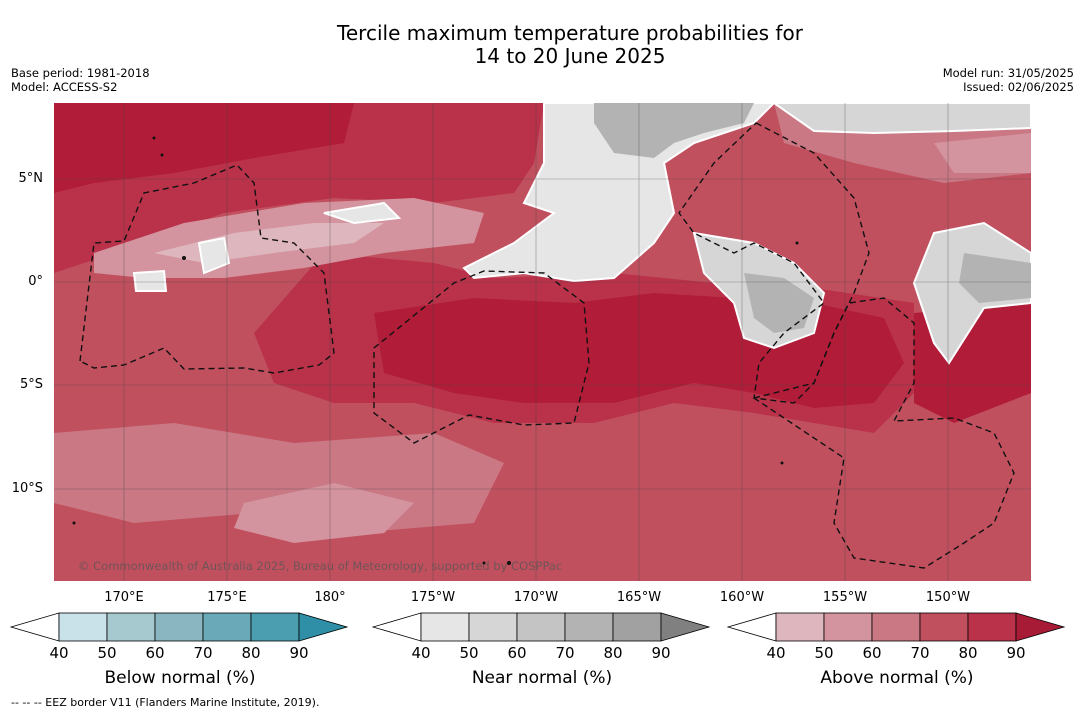  Describe the element at coordinates (330, 597) in the screenshot. I see `lon-label-180: 180°` at that location.